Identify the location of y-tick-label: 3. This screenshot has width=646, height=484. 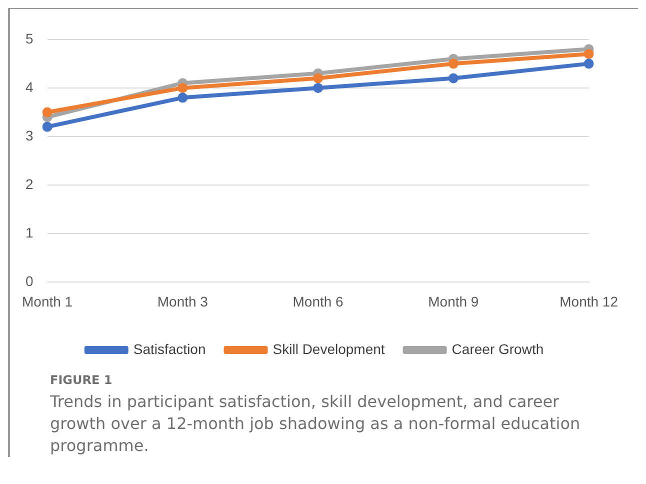
(29, 135).